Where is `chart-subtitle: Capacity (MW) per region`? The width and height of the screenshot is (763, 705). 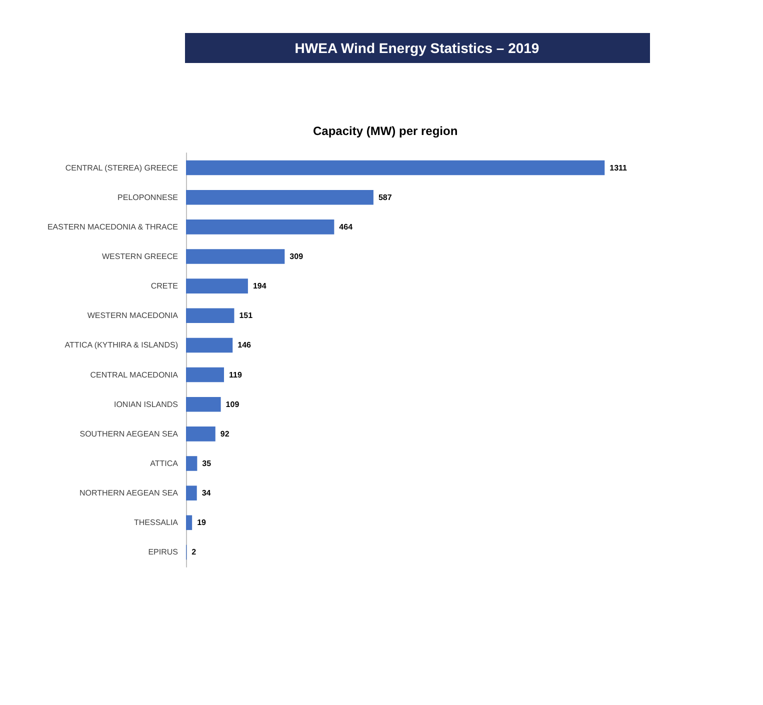 chart-subtitle: Capacity (MW) per region is located at coordinates (385, 131).